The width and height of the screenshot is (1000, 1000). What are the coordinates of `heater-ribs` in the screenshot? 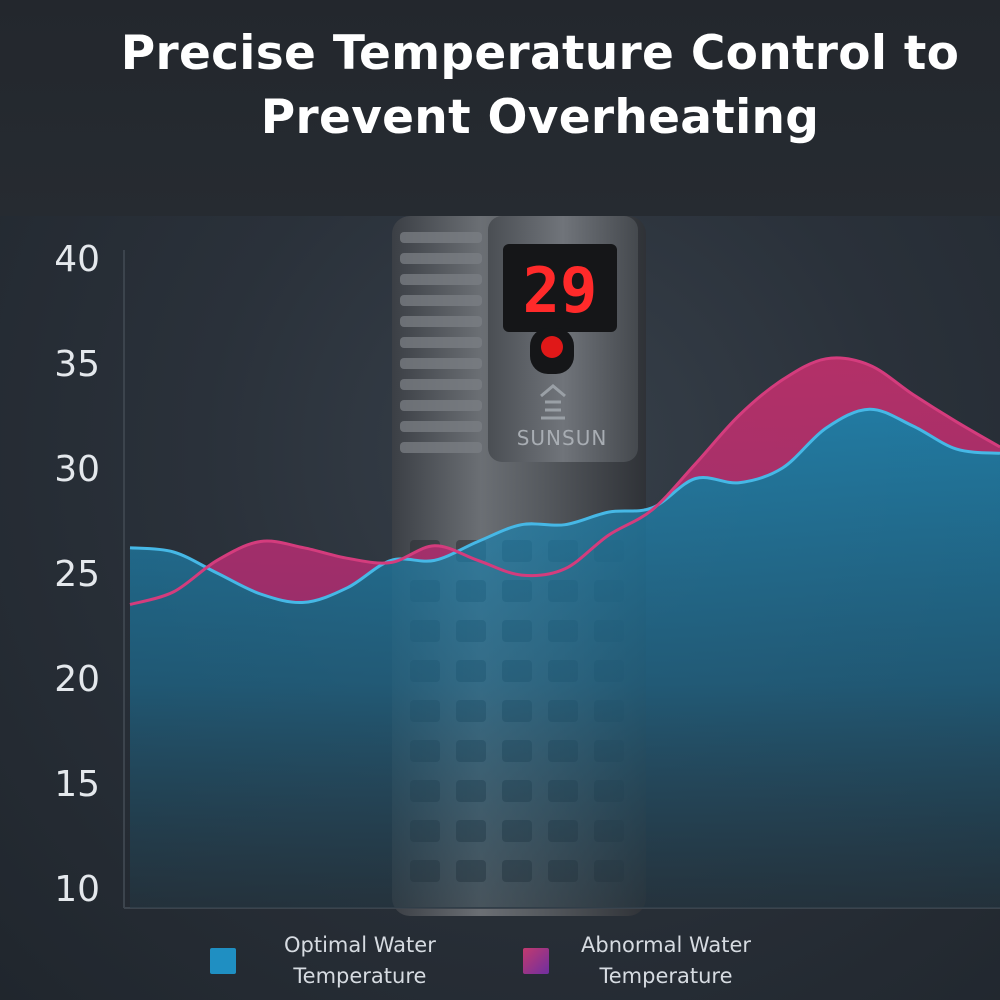 It's located at (441, 342).